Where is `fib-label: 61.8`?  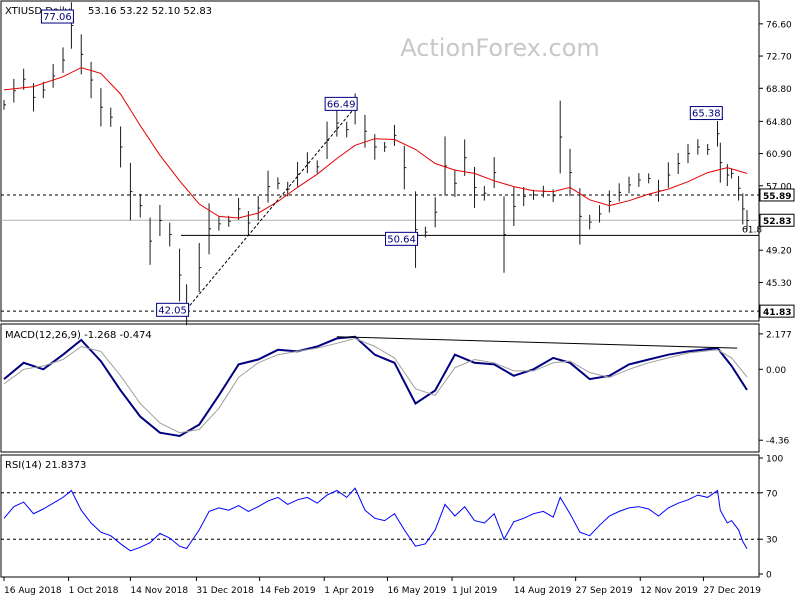 fib-label: 61.8 is located at coordinates (752, 230).